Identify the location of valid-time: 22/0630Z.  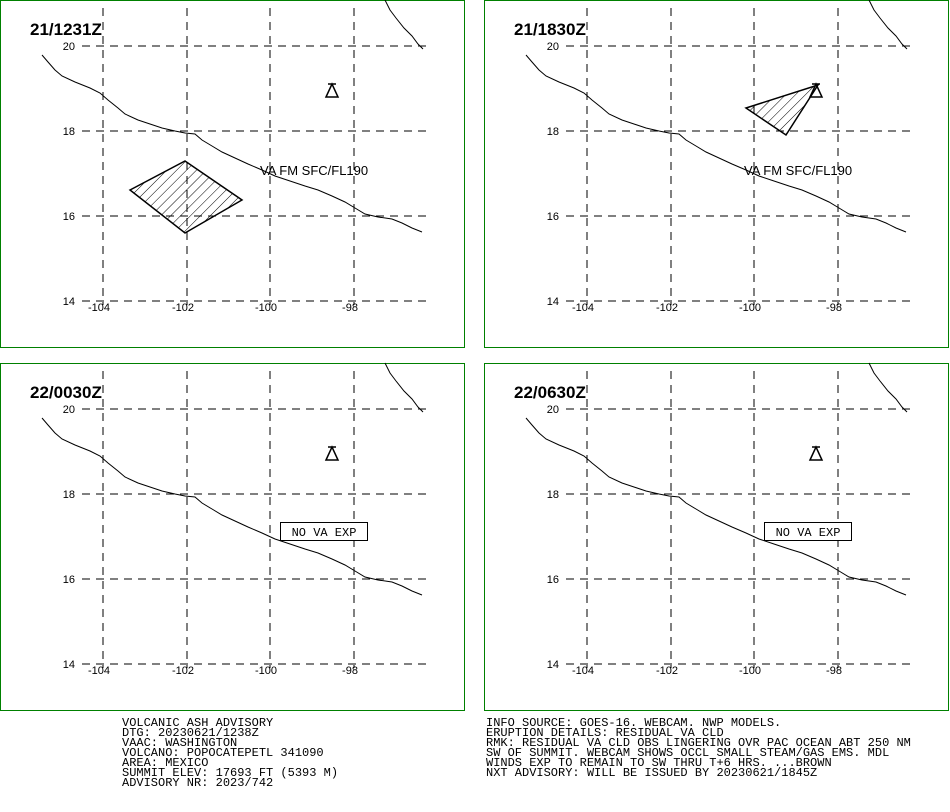
(550, 392).